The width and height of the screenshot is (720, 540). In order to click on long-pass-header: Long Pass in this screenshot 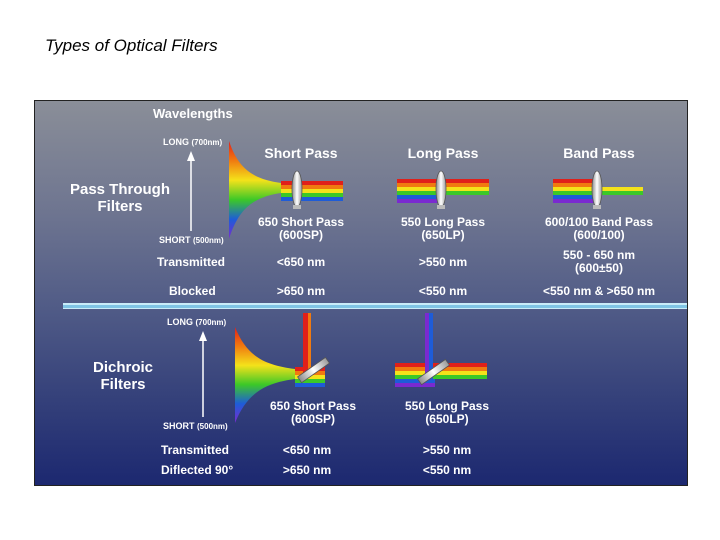, I will do `click(443, 153)`.